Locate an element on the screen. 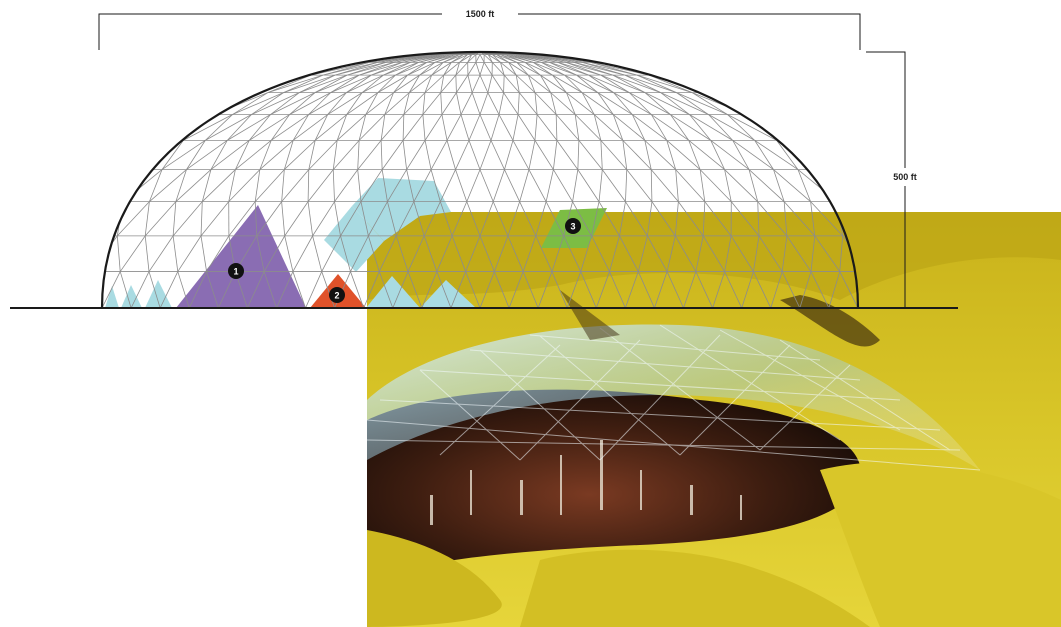 The height and width of the screenshot is (627, 1061). height-dimension is located at coordinates (886, 179).